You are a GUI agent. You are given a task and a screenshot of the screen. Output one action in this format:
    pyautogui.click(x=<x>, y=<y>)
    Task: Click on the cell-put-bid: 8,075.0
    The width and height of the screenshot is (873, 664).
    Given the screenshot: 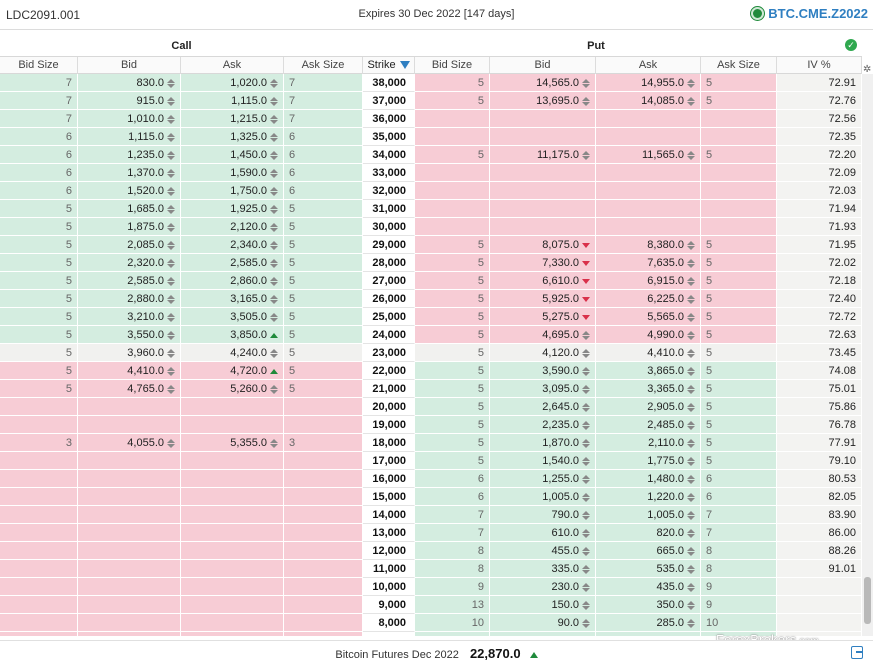 What is the action you would take?
    pyautogui.click(x=543, y=245)
    